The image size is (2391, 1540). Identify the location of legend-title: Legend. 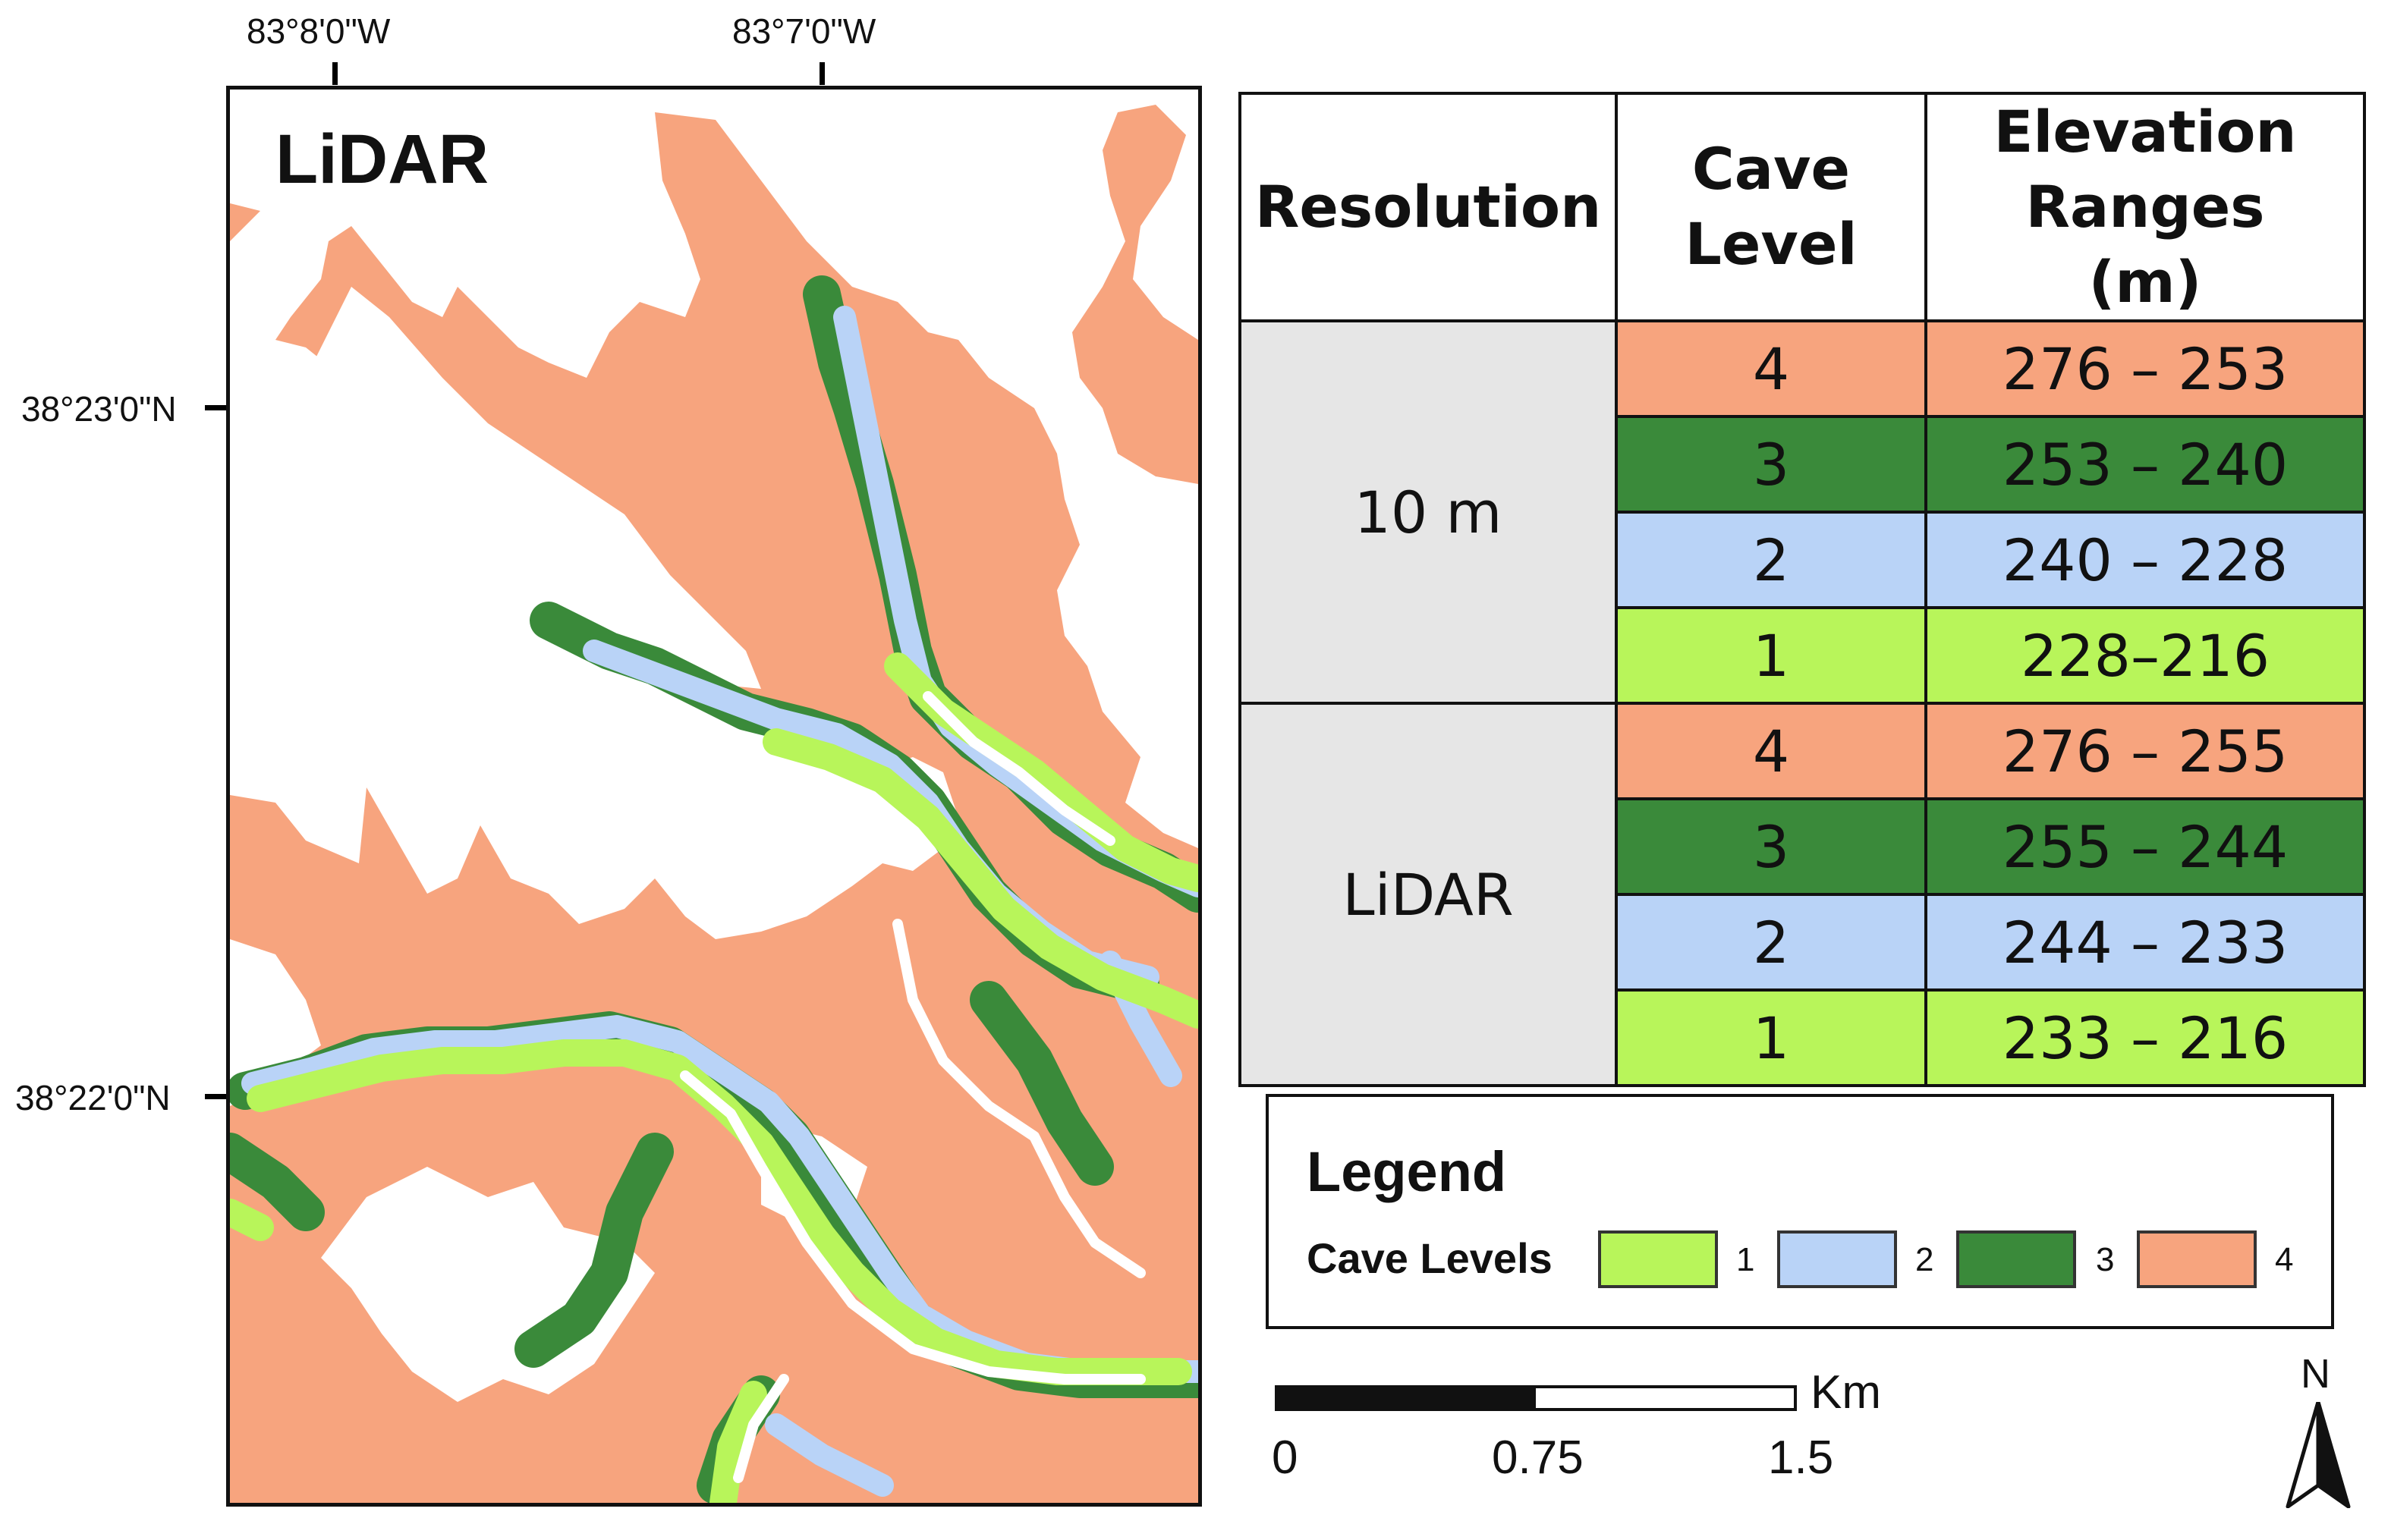
(1407, 1171).